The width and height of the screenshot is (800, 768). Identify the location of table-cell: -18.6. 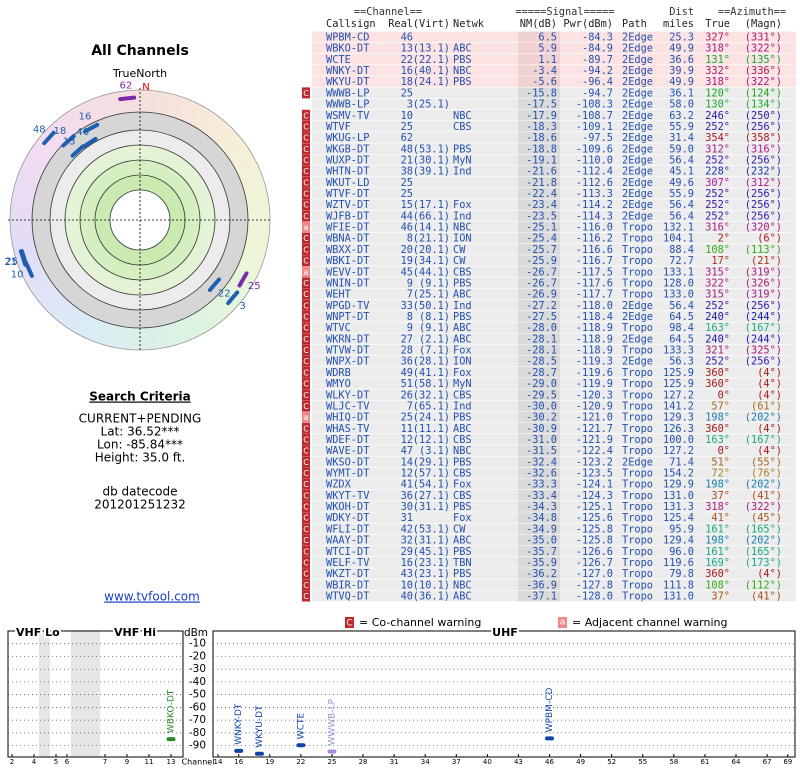
(541, 138).